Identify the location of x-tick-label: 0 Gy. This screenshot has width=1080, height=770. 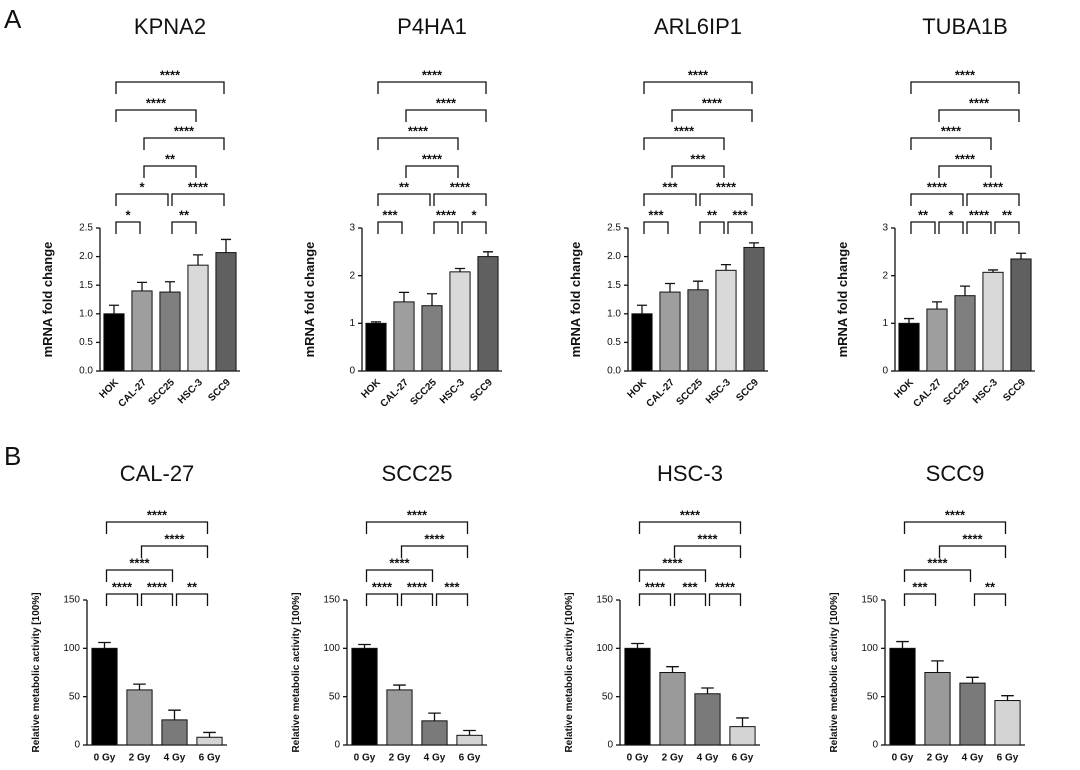
(638, 758).